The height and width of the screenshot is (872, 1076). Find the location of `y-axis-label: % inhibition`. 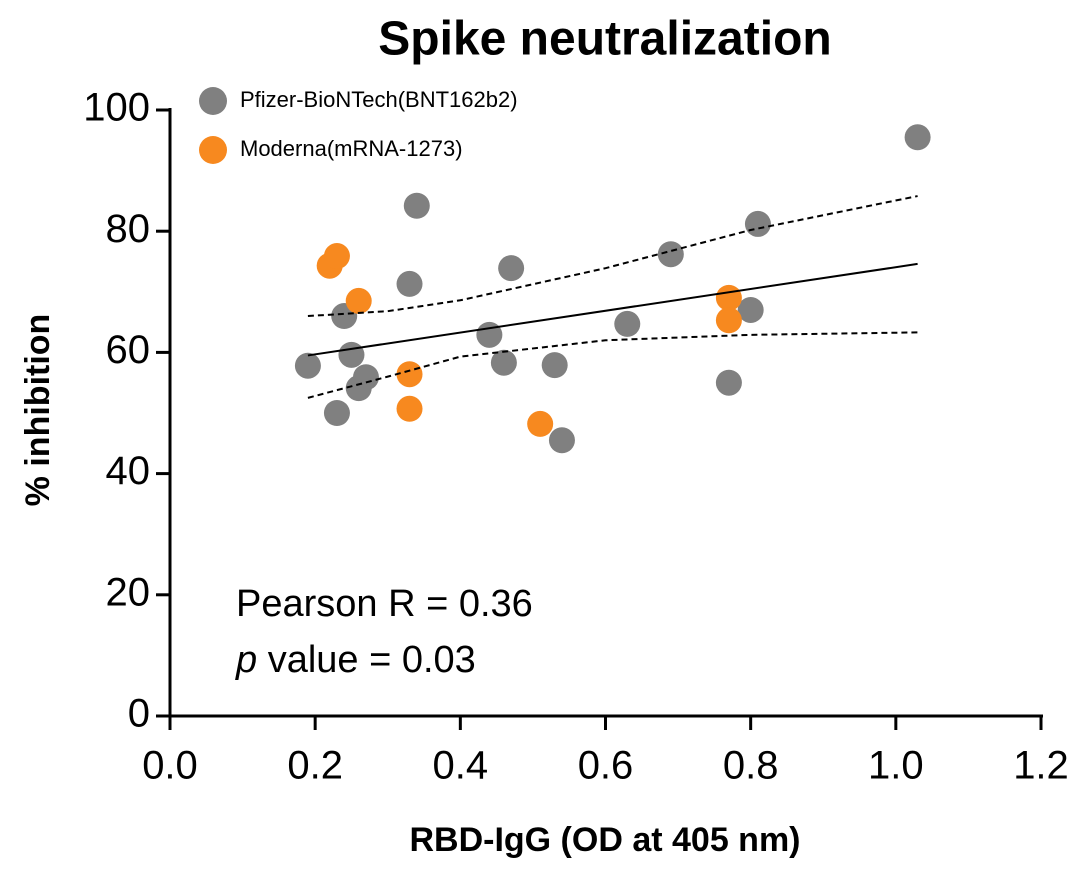

y-axis-label: % inhibition is located at coordinates (38, 410).